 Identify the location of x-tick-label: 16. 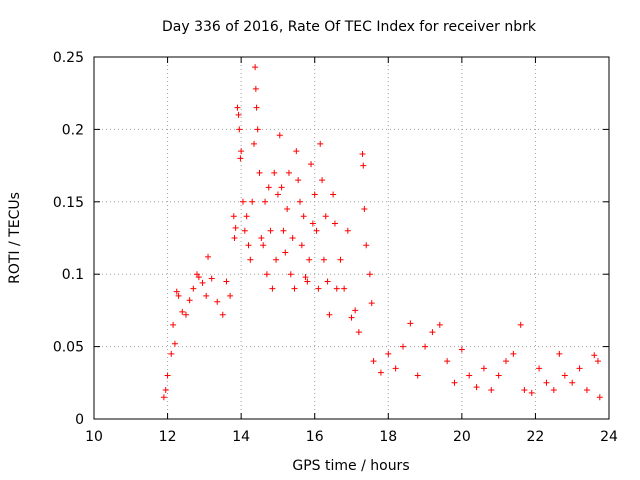
(315, 437).